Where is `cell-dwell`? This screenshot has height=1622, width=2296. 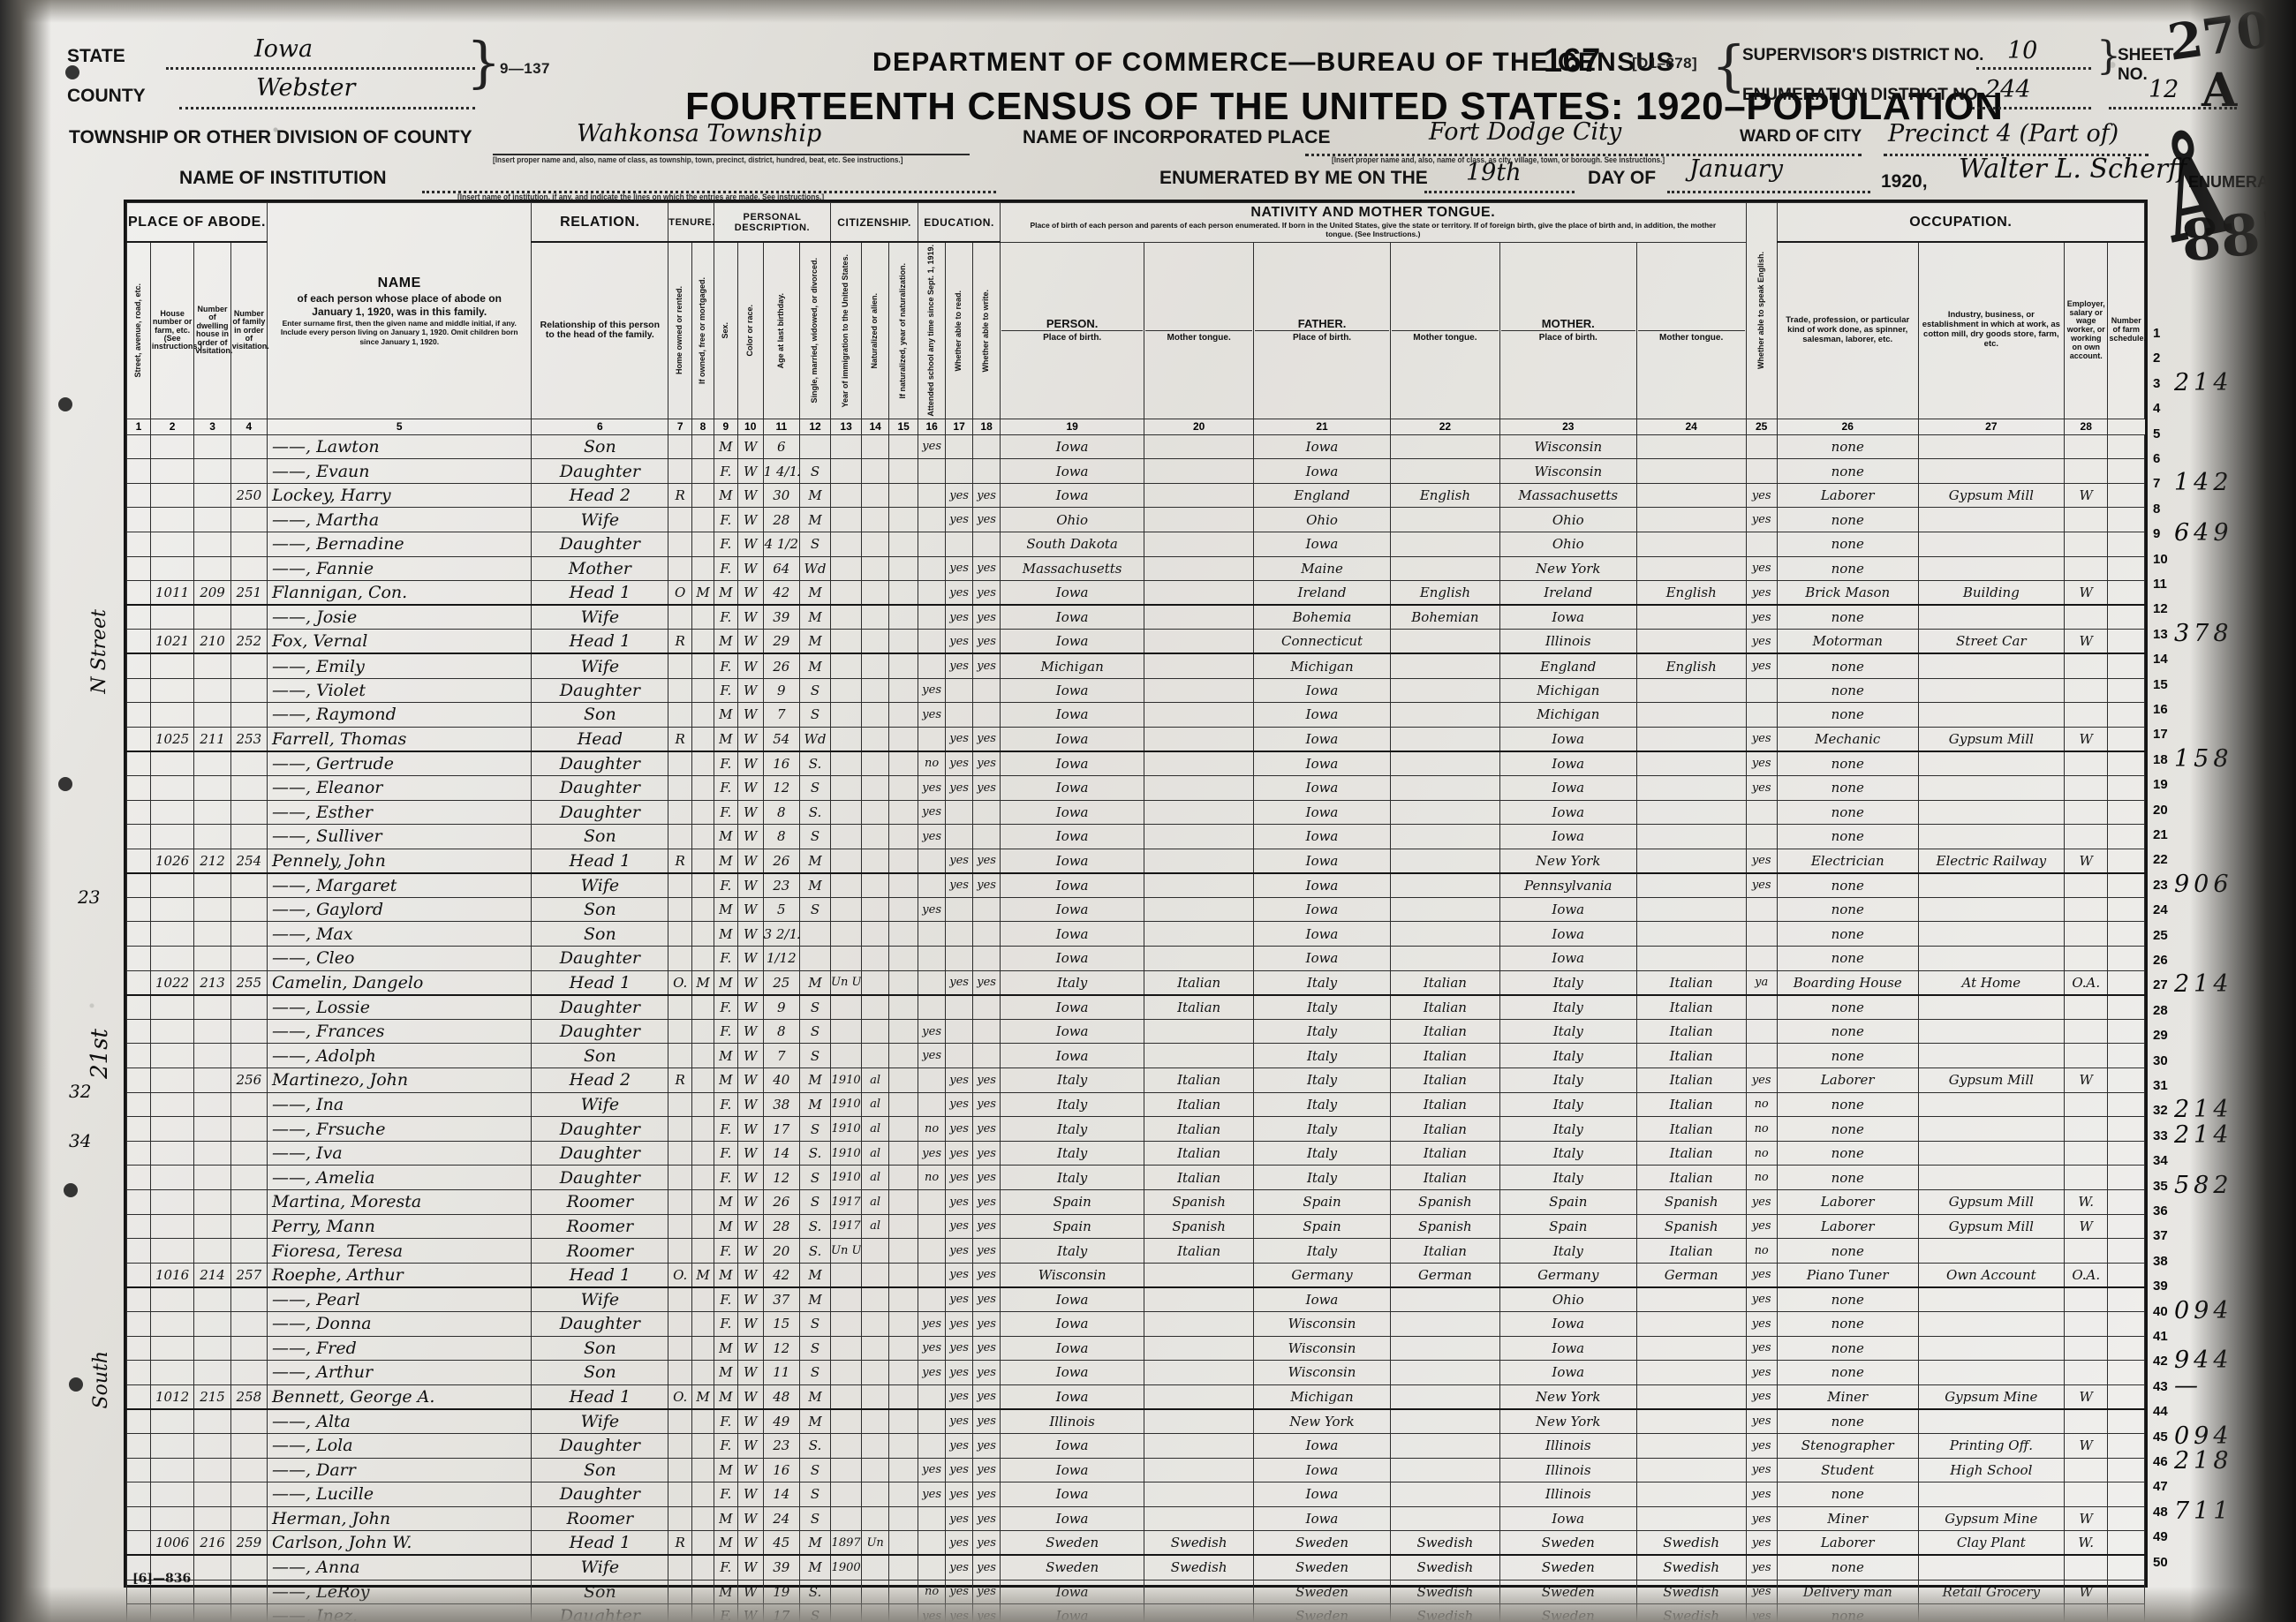 cell-dwell is located at coordinates (212, 690).